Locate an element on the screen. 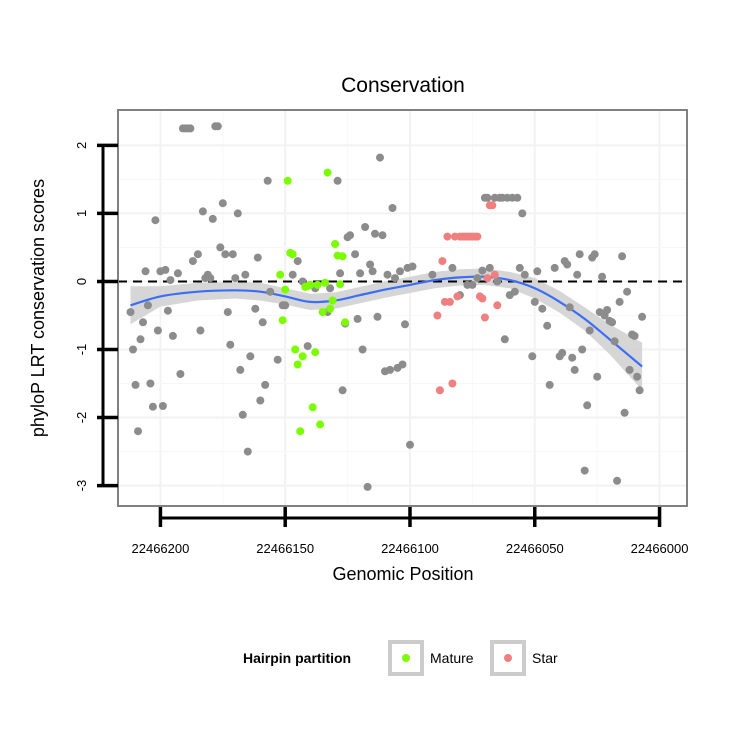 The height and width of the screenshot is (755, 750). y-tick-label: -2 is located at coordinates (81, 418).